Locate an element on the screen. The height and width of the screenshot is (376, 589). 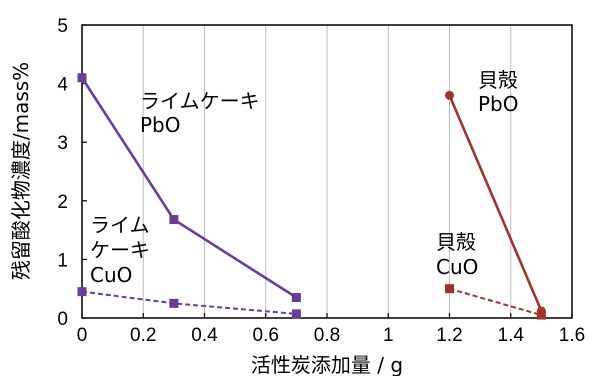
x-ticks: 0 0.2 0.4 0.6 0.8 1 1.2 1.4 1.6 is located at coordinates (331, 329).